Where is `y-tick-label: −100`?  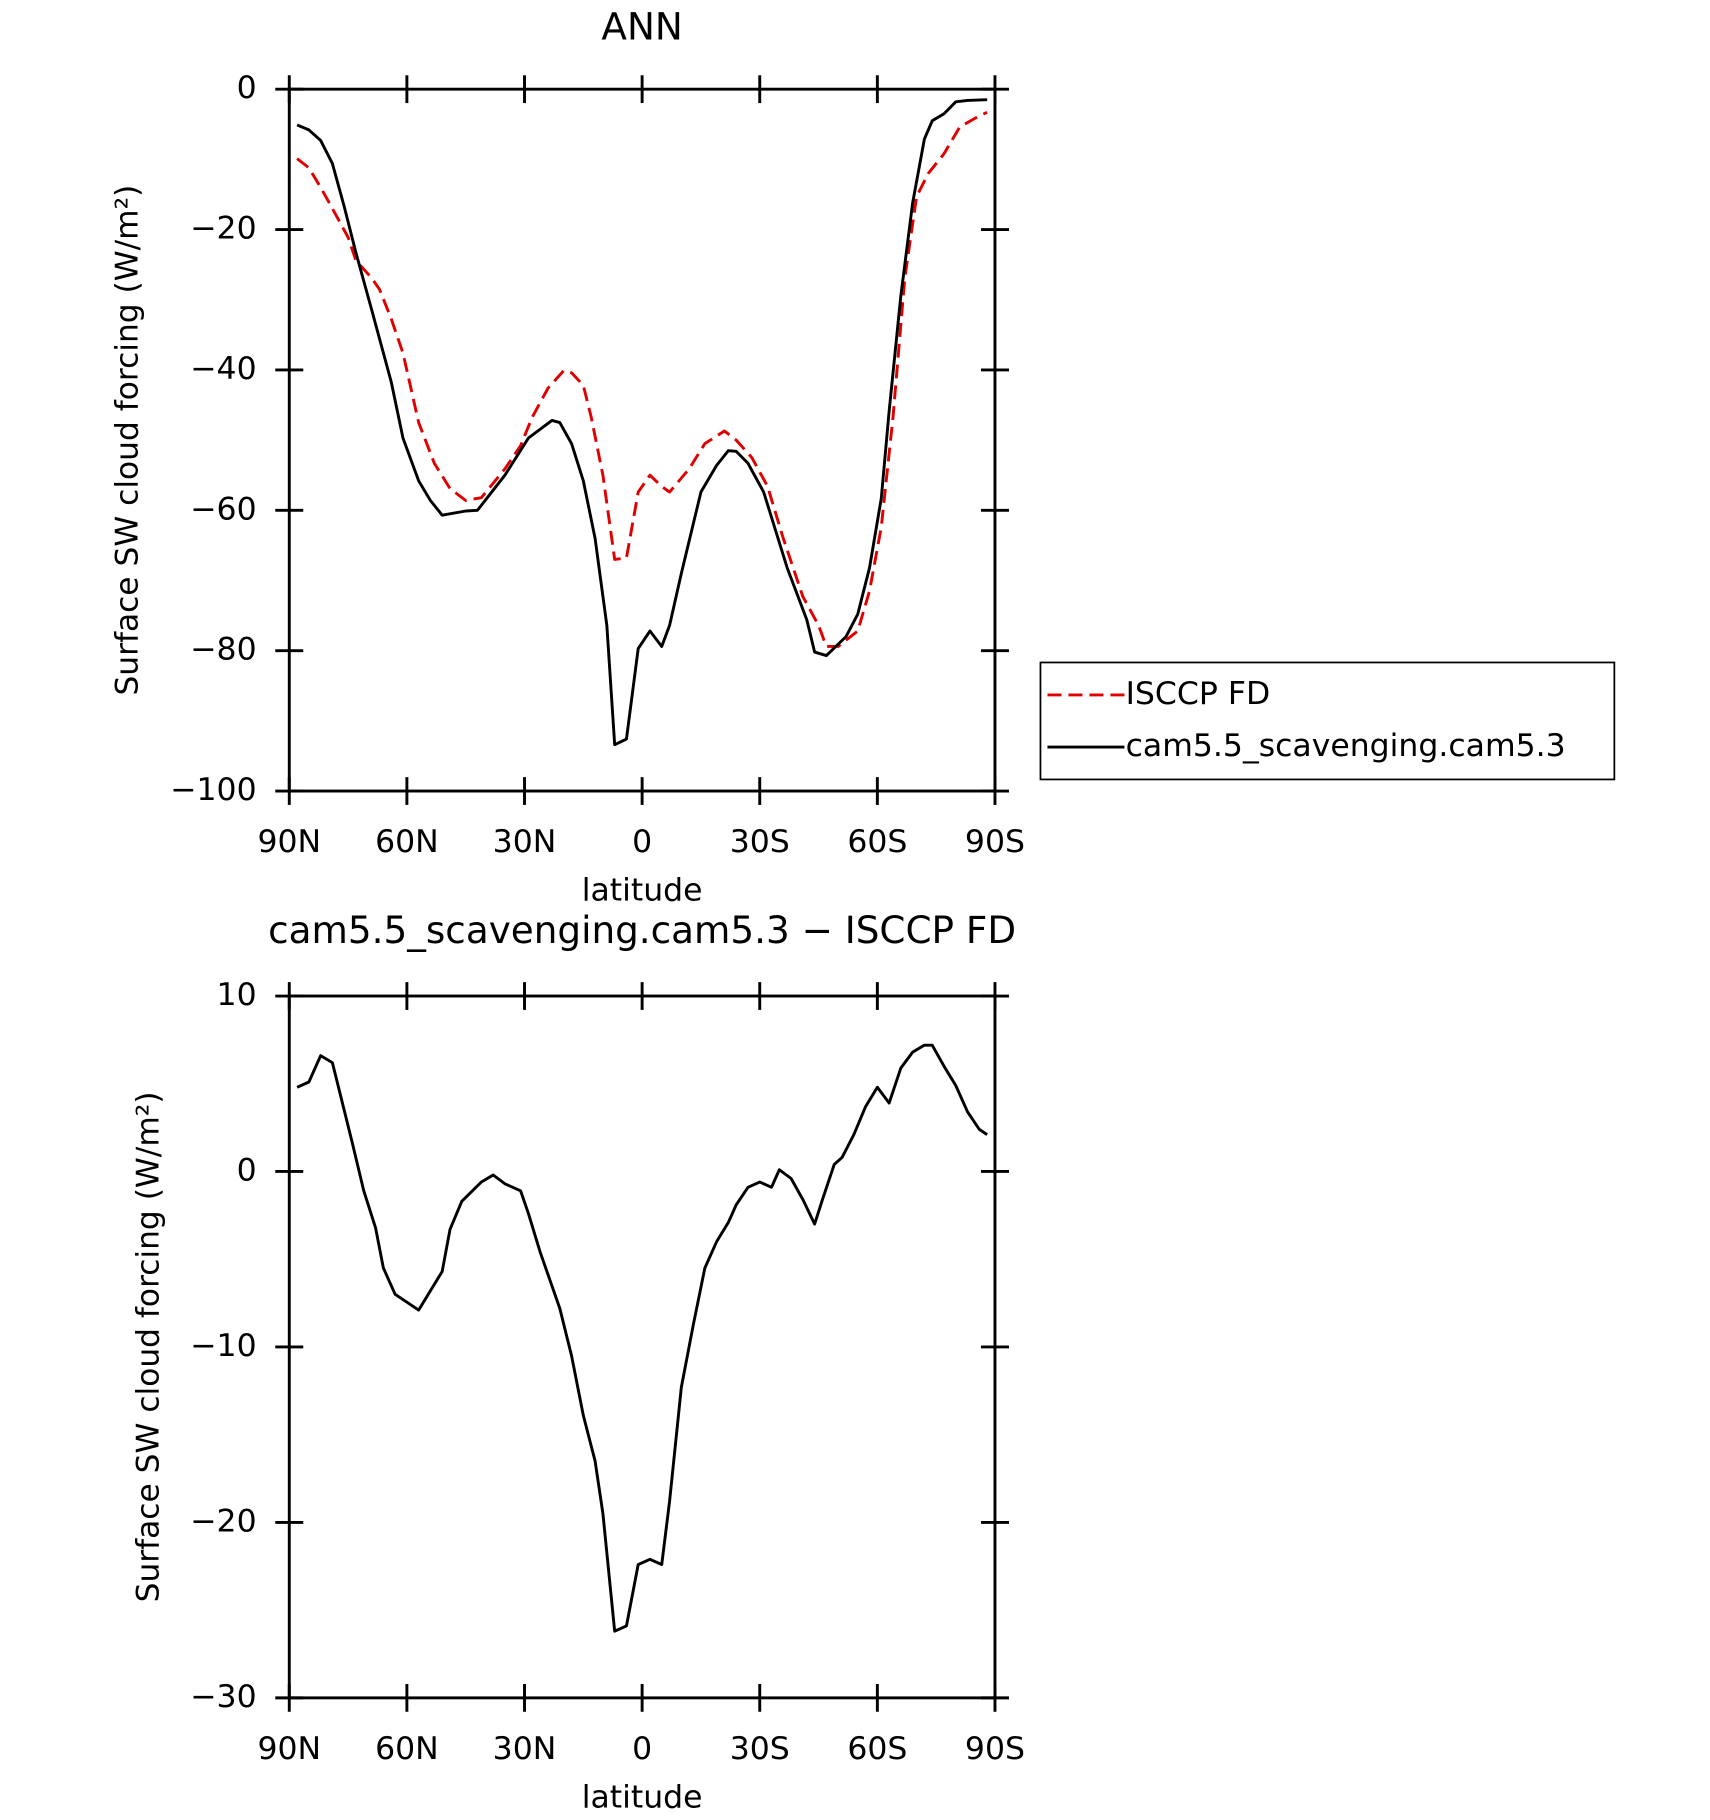
y-tick-label: −100 is located at coordinates (213, 790).